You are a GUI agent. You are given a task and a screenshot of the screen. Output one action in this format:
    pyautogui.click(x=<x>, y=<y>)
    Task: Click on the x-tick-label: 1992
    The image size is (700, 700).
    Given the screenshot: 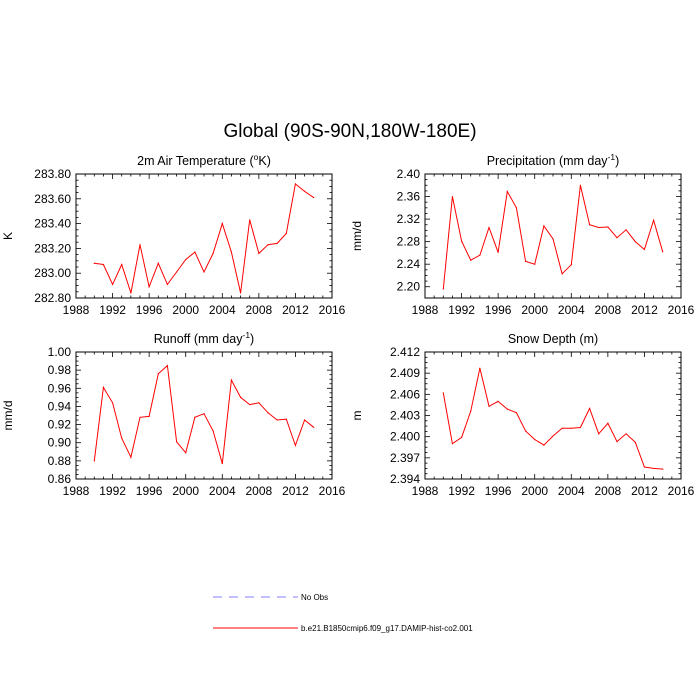 What is the action you would take?
    pyautogui.click(x=461, y=491)
    